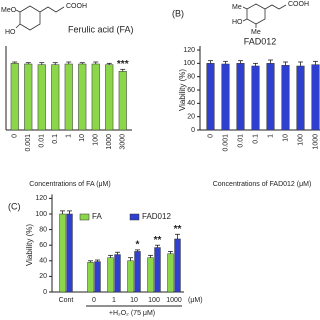 The image size is (320, 320). Describe the element at coordinates (9, 10) in the screenshot. I see `structure-label: MeO` at that location.